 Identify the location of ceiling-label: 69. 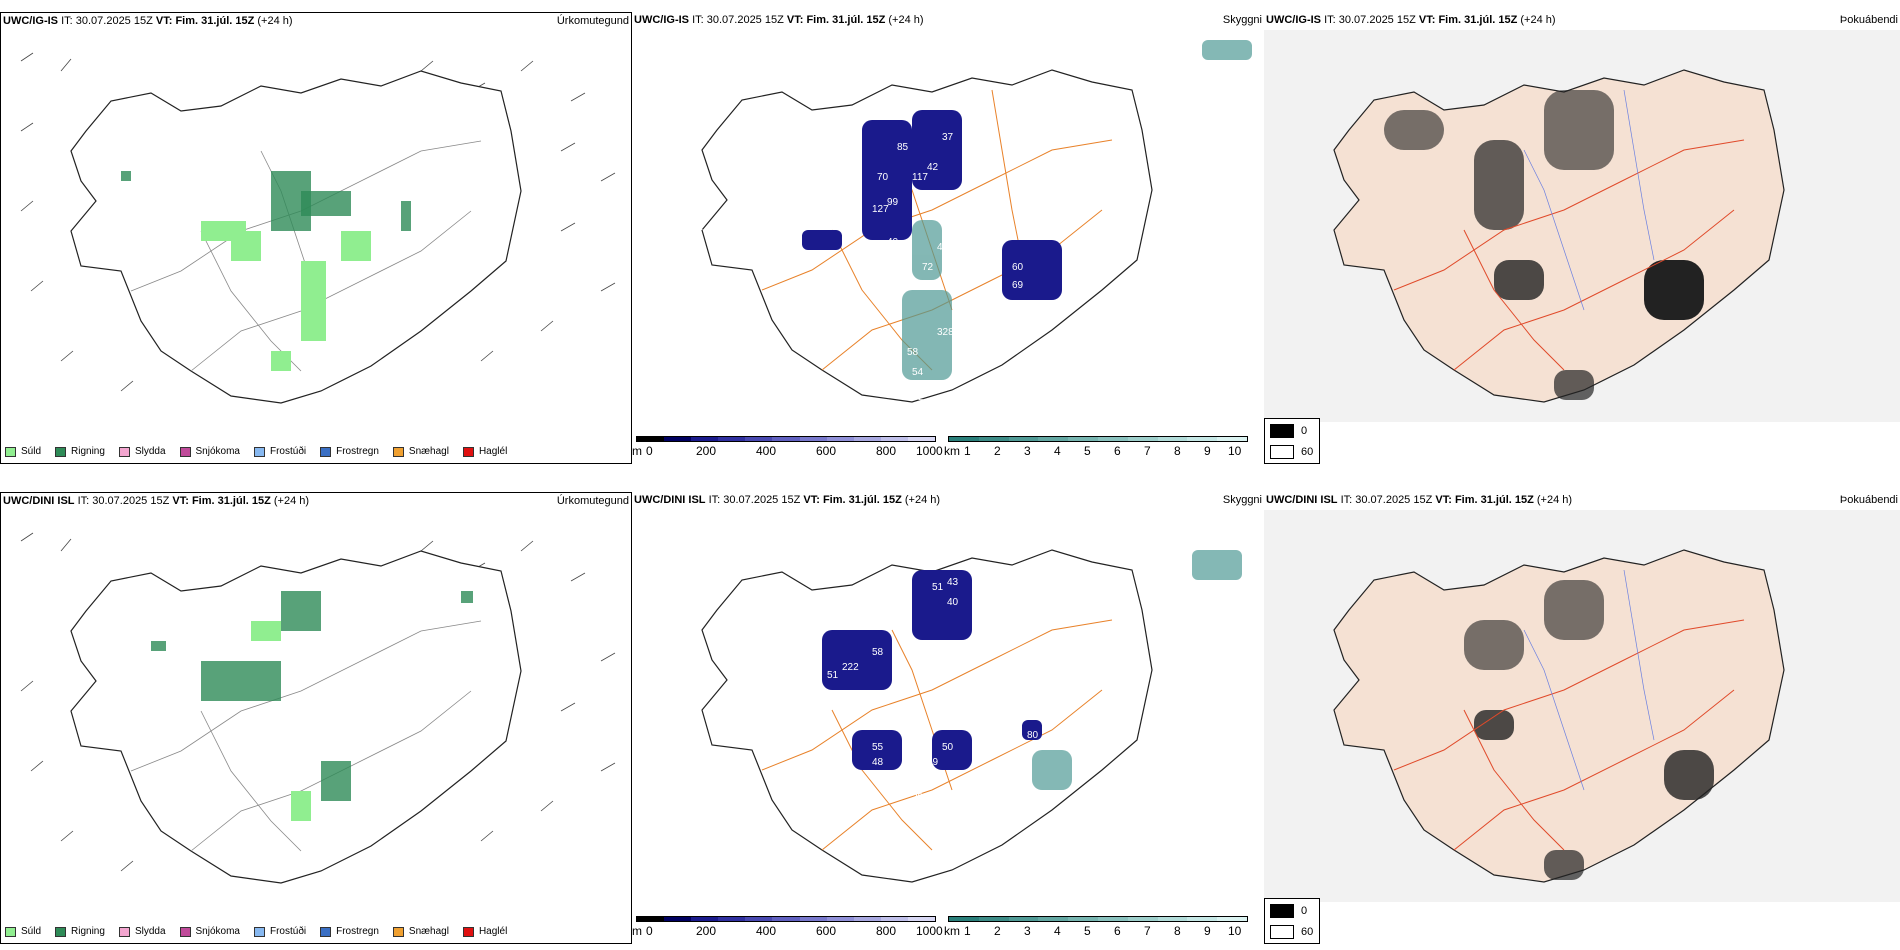
(1018, 285).